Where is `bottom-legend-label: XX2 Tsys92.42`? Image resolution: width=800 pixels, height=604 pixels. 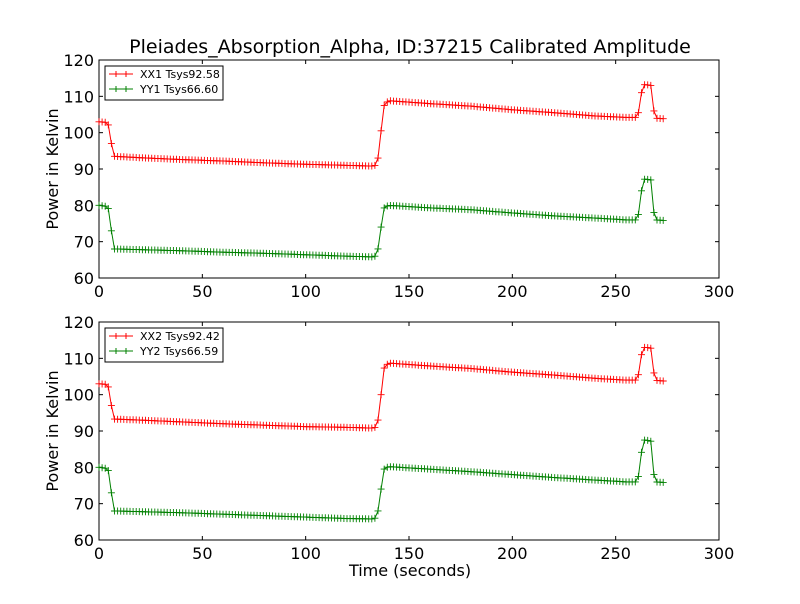
bottom-legend-label: XX2 Tsys92.42 is located at coordinates (180, 336).